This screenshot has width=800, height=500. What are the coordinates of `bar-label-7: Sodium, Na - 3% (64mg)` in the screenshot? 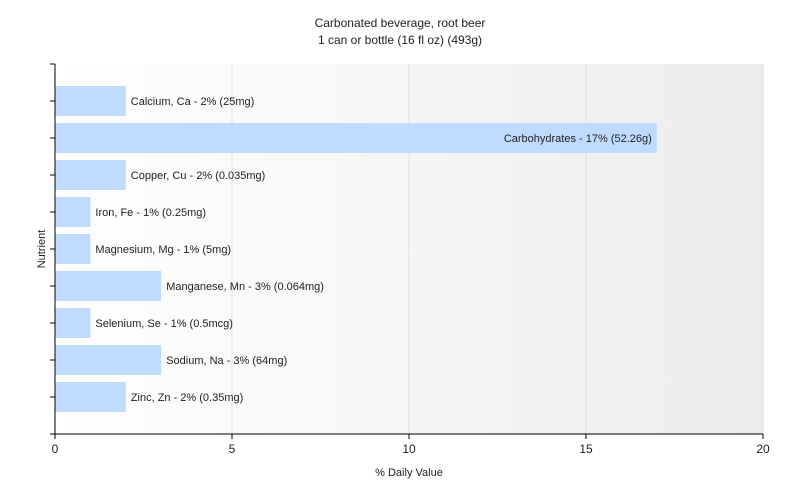 It's located at (226, 361).